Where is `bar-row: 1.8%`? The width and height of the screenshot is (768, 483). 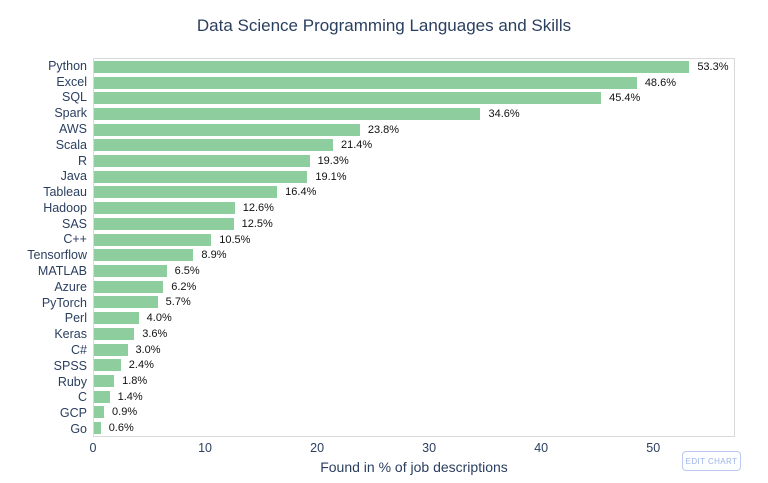
bar-row: 1.8% is located at coordinates (414, 381).